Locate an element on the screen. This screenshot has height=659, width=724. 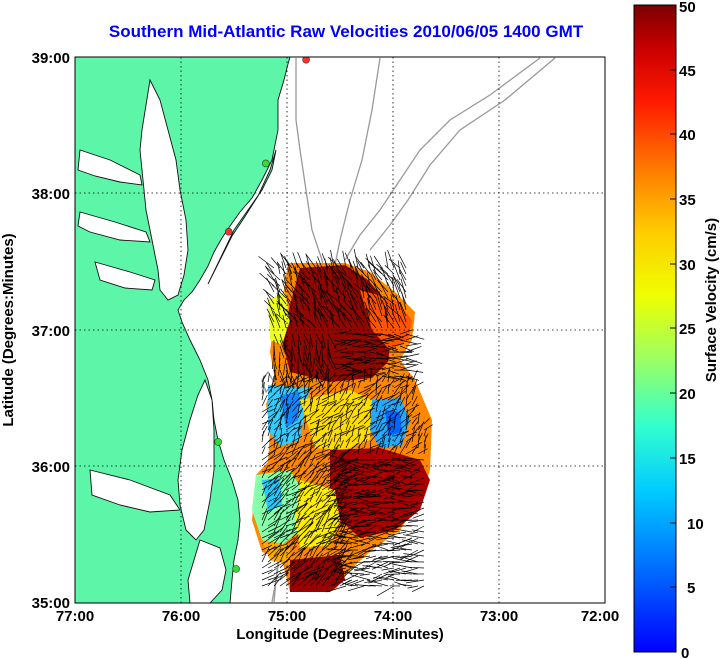
lat-tick-labels: 39:00 38:00 37:00 36:00 35:00 is located at coordinates (51, 331).